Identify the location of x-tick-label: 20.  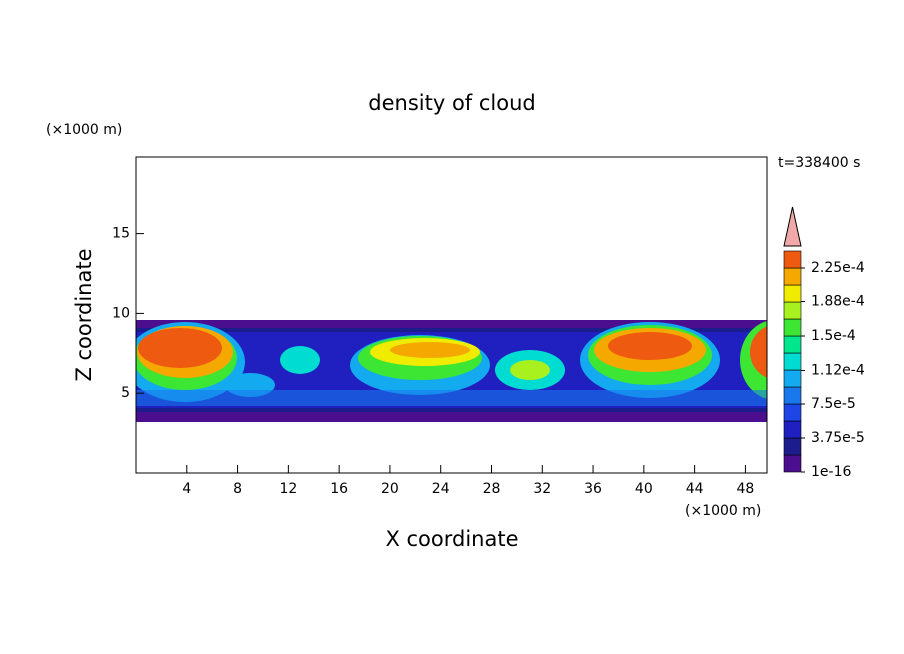
(390, 489).